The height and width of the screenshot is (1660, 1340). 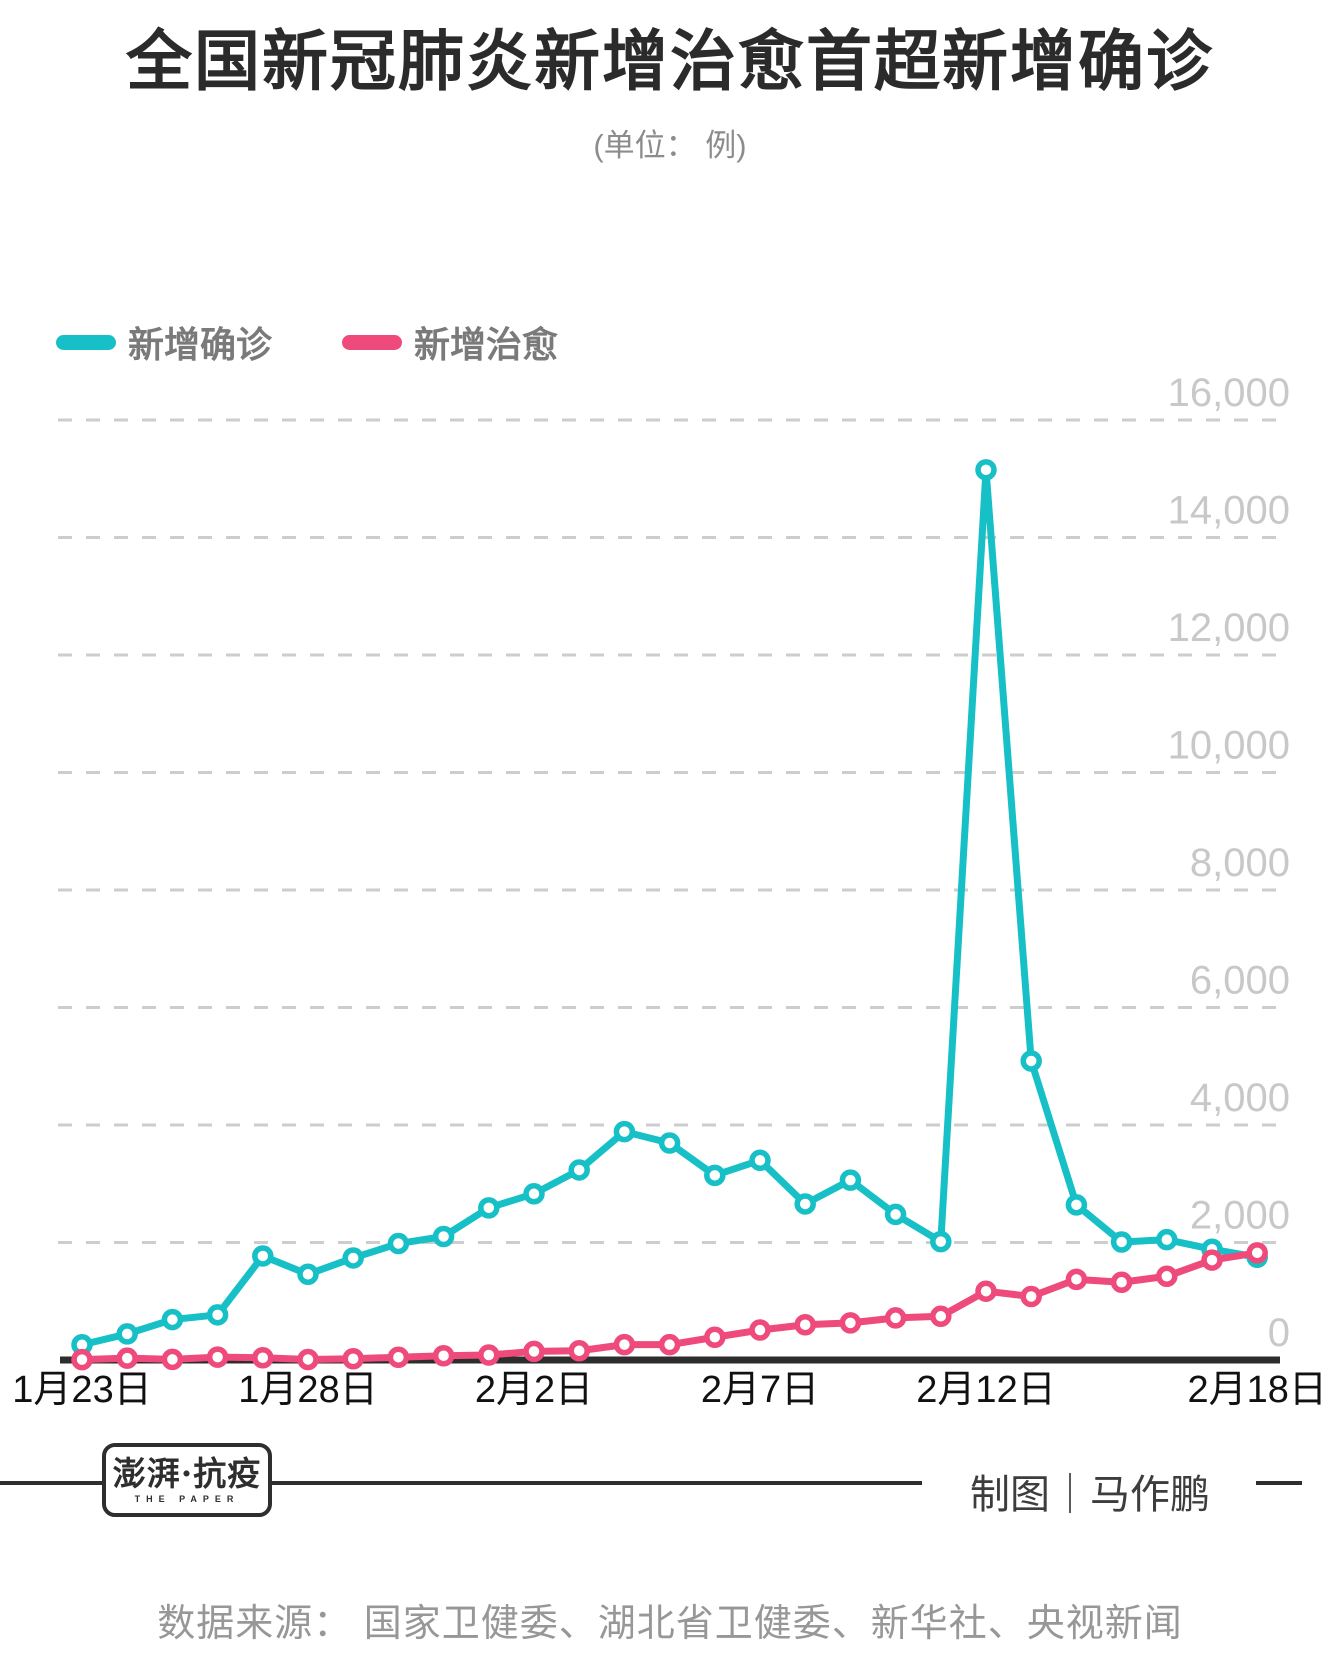 I want to click on y-axis-label: 10,000, so click(x=1229, y=746).